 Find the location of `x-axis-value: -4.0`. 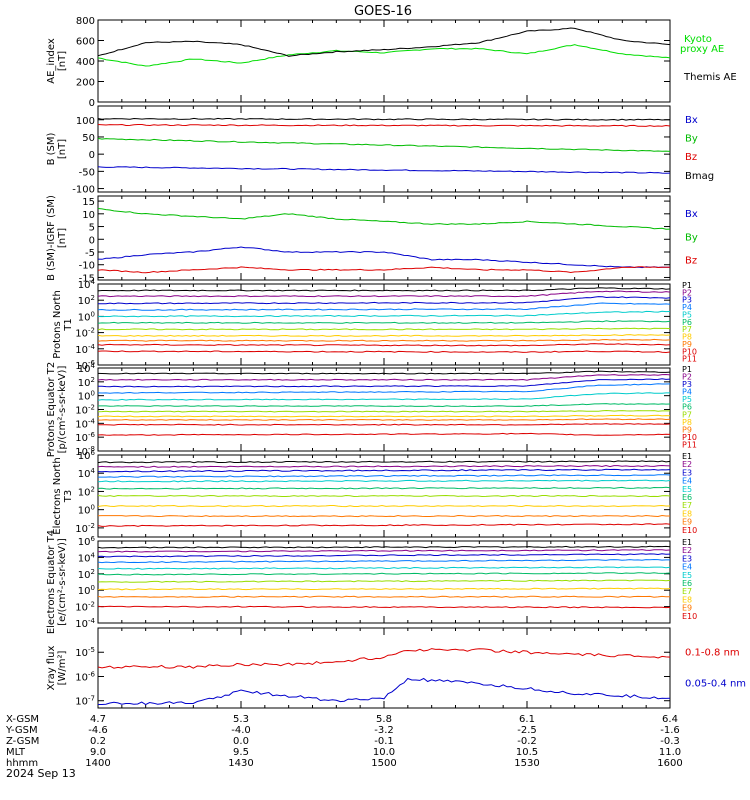

x-axis-value: -4.0 is located at coordinates (241, 730).